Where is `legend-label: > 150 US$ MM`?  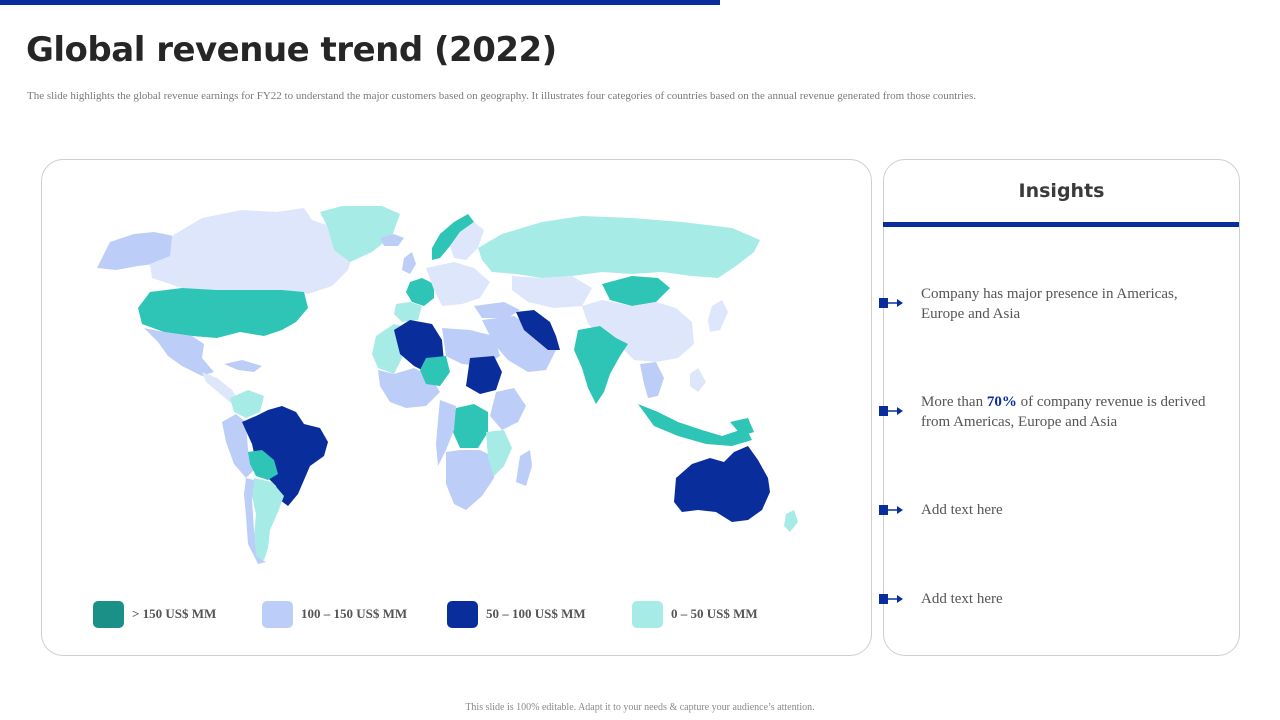
legend-label: > 150 US$ MM is located at coordinates (174, 613).